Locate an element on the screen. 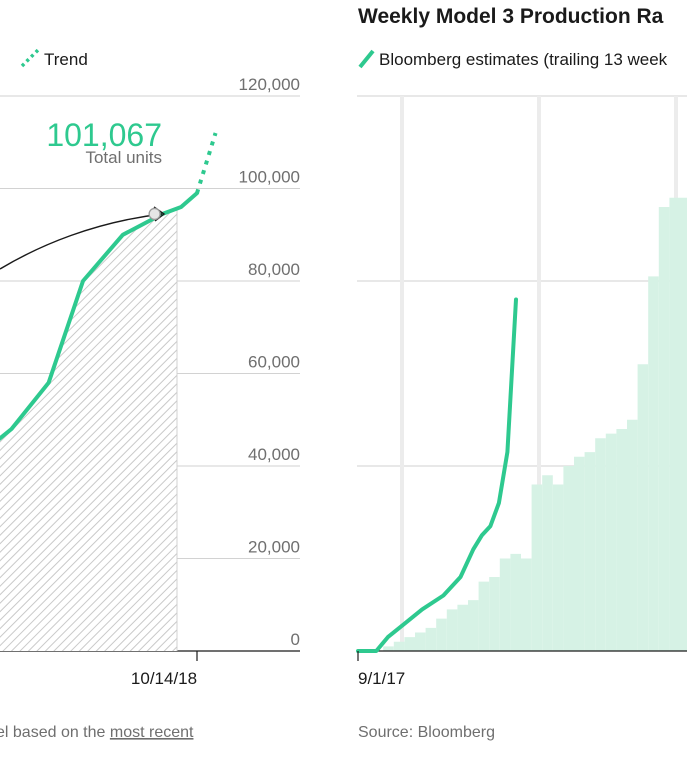 The width and height of the screenshot is (687, 760). trailing-average-line is located at coordinates (437, 475).